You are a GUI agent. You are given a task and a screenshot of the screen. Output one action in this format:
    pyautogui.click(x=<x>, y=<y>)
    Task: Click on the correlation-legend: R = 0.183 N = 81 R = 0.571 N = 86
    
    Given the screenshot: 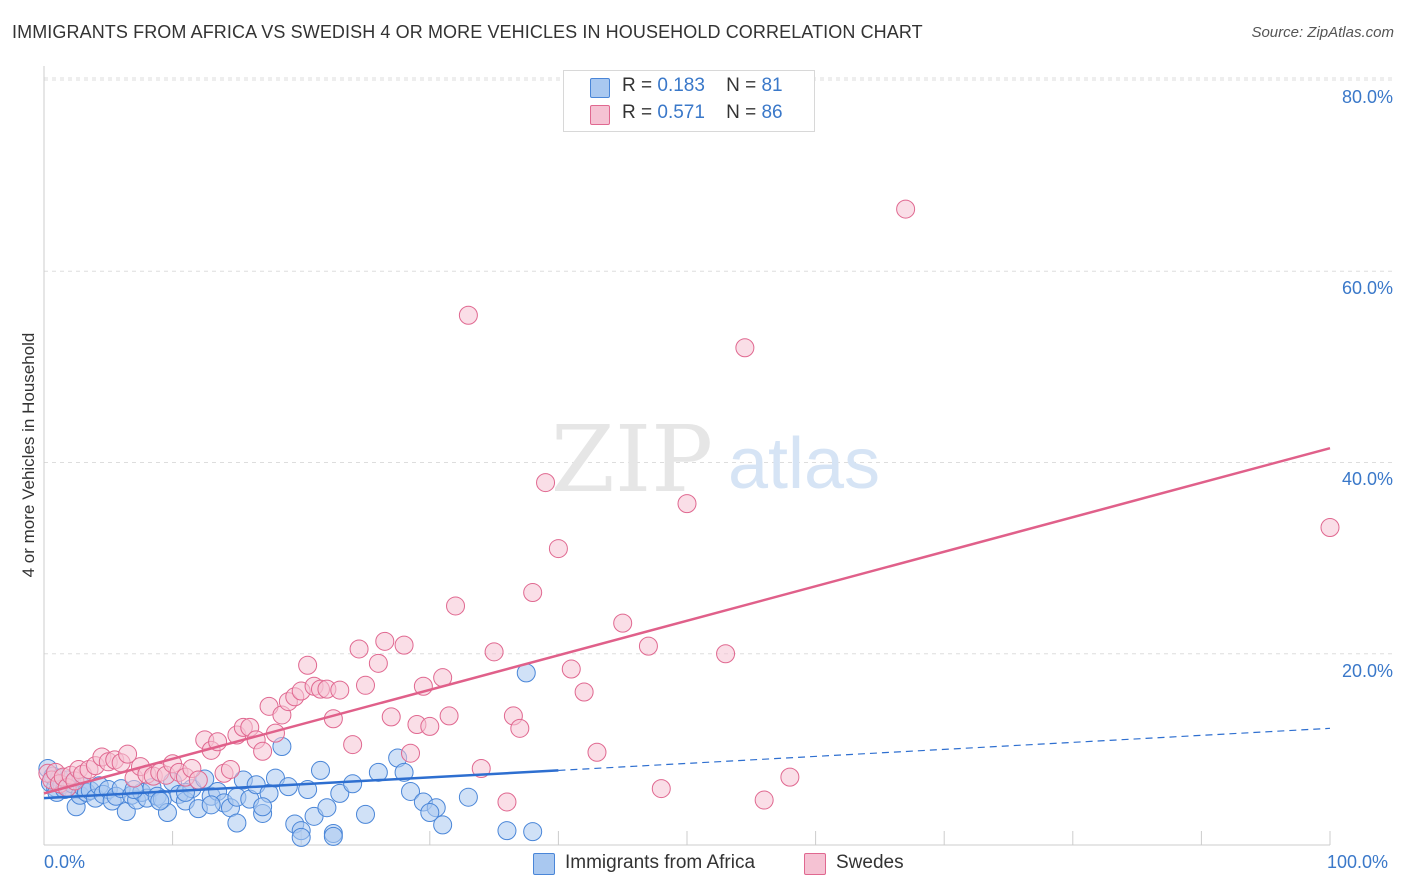 What is the action you would take?
    pyautogui.click(x=689, y=101)
    